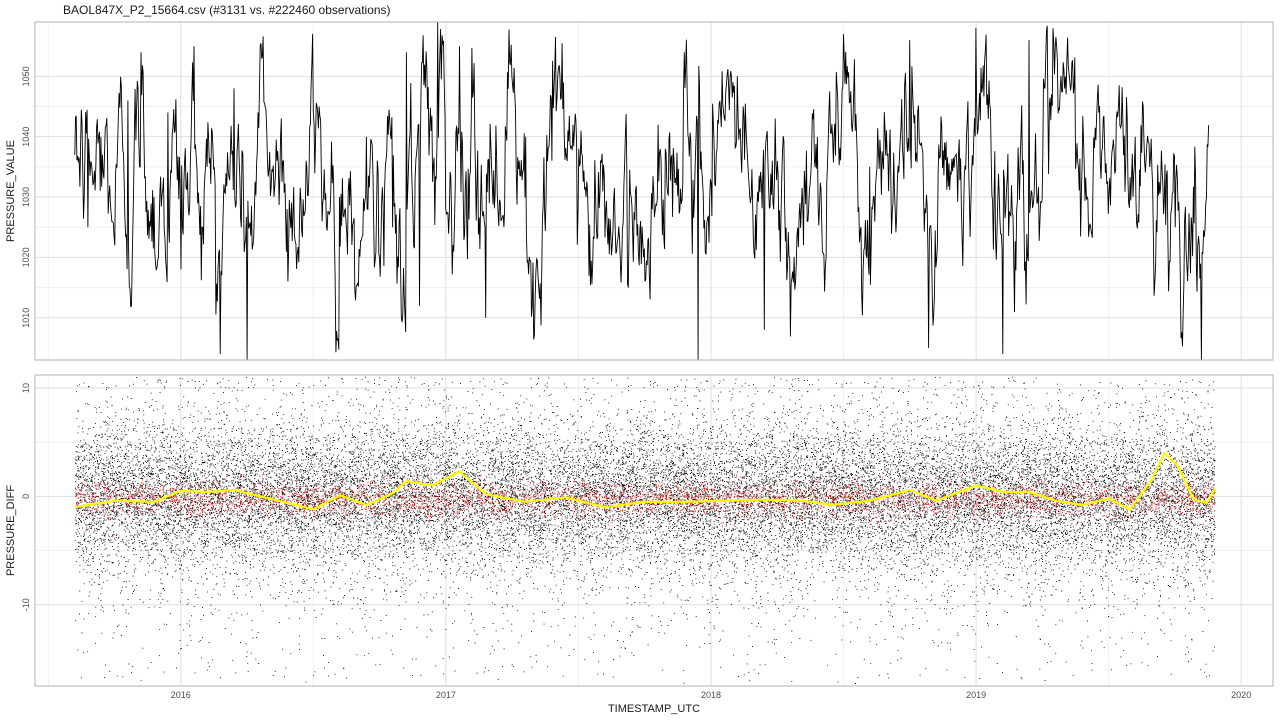 The width and height of the screenshot is (1280, 725). I want to click on x-tick-label: 2018, so click(711, 695).